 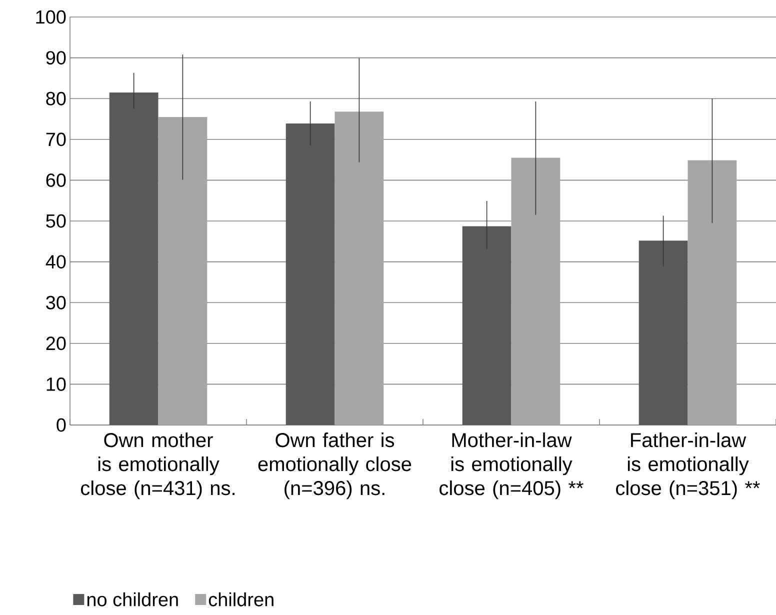 What do you see at coordinates (56, 384) in the screenshot?
I see `y-tick-label: 10` at bounding box center [56, 384].